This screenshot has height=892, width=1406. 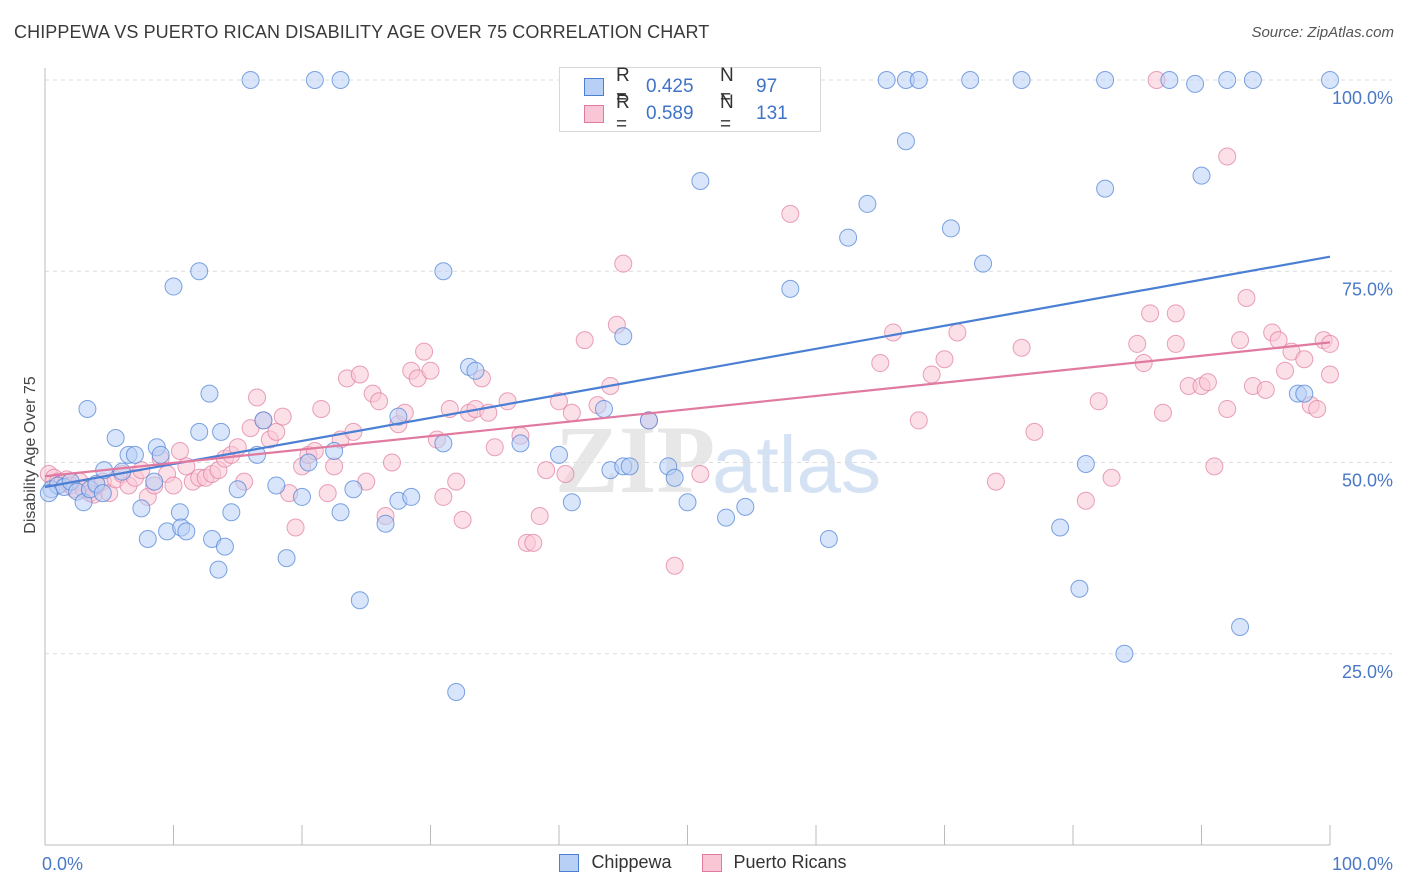 I want to click on x-tick-label: 100.0%, so click(x=1362, y=864).